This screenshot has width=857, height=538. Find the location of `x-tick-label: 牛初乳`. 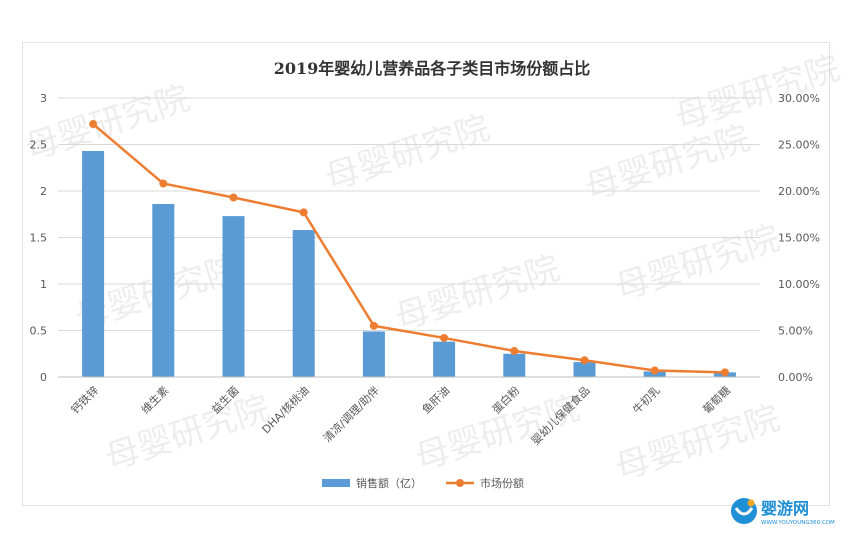

x-tick-label: 牛初乳 is located at coordinates (646, 399).